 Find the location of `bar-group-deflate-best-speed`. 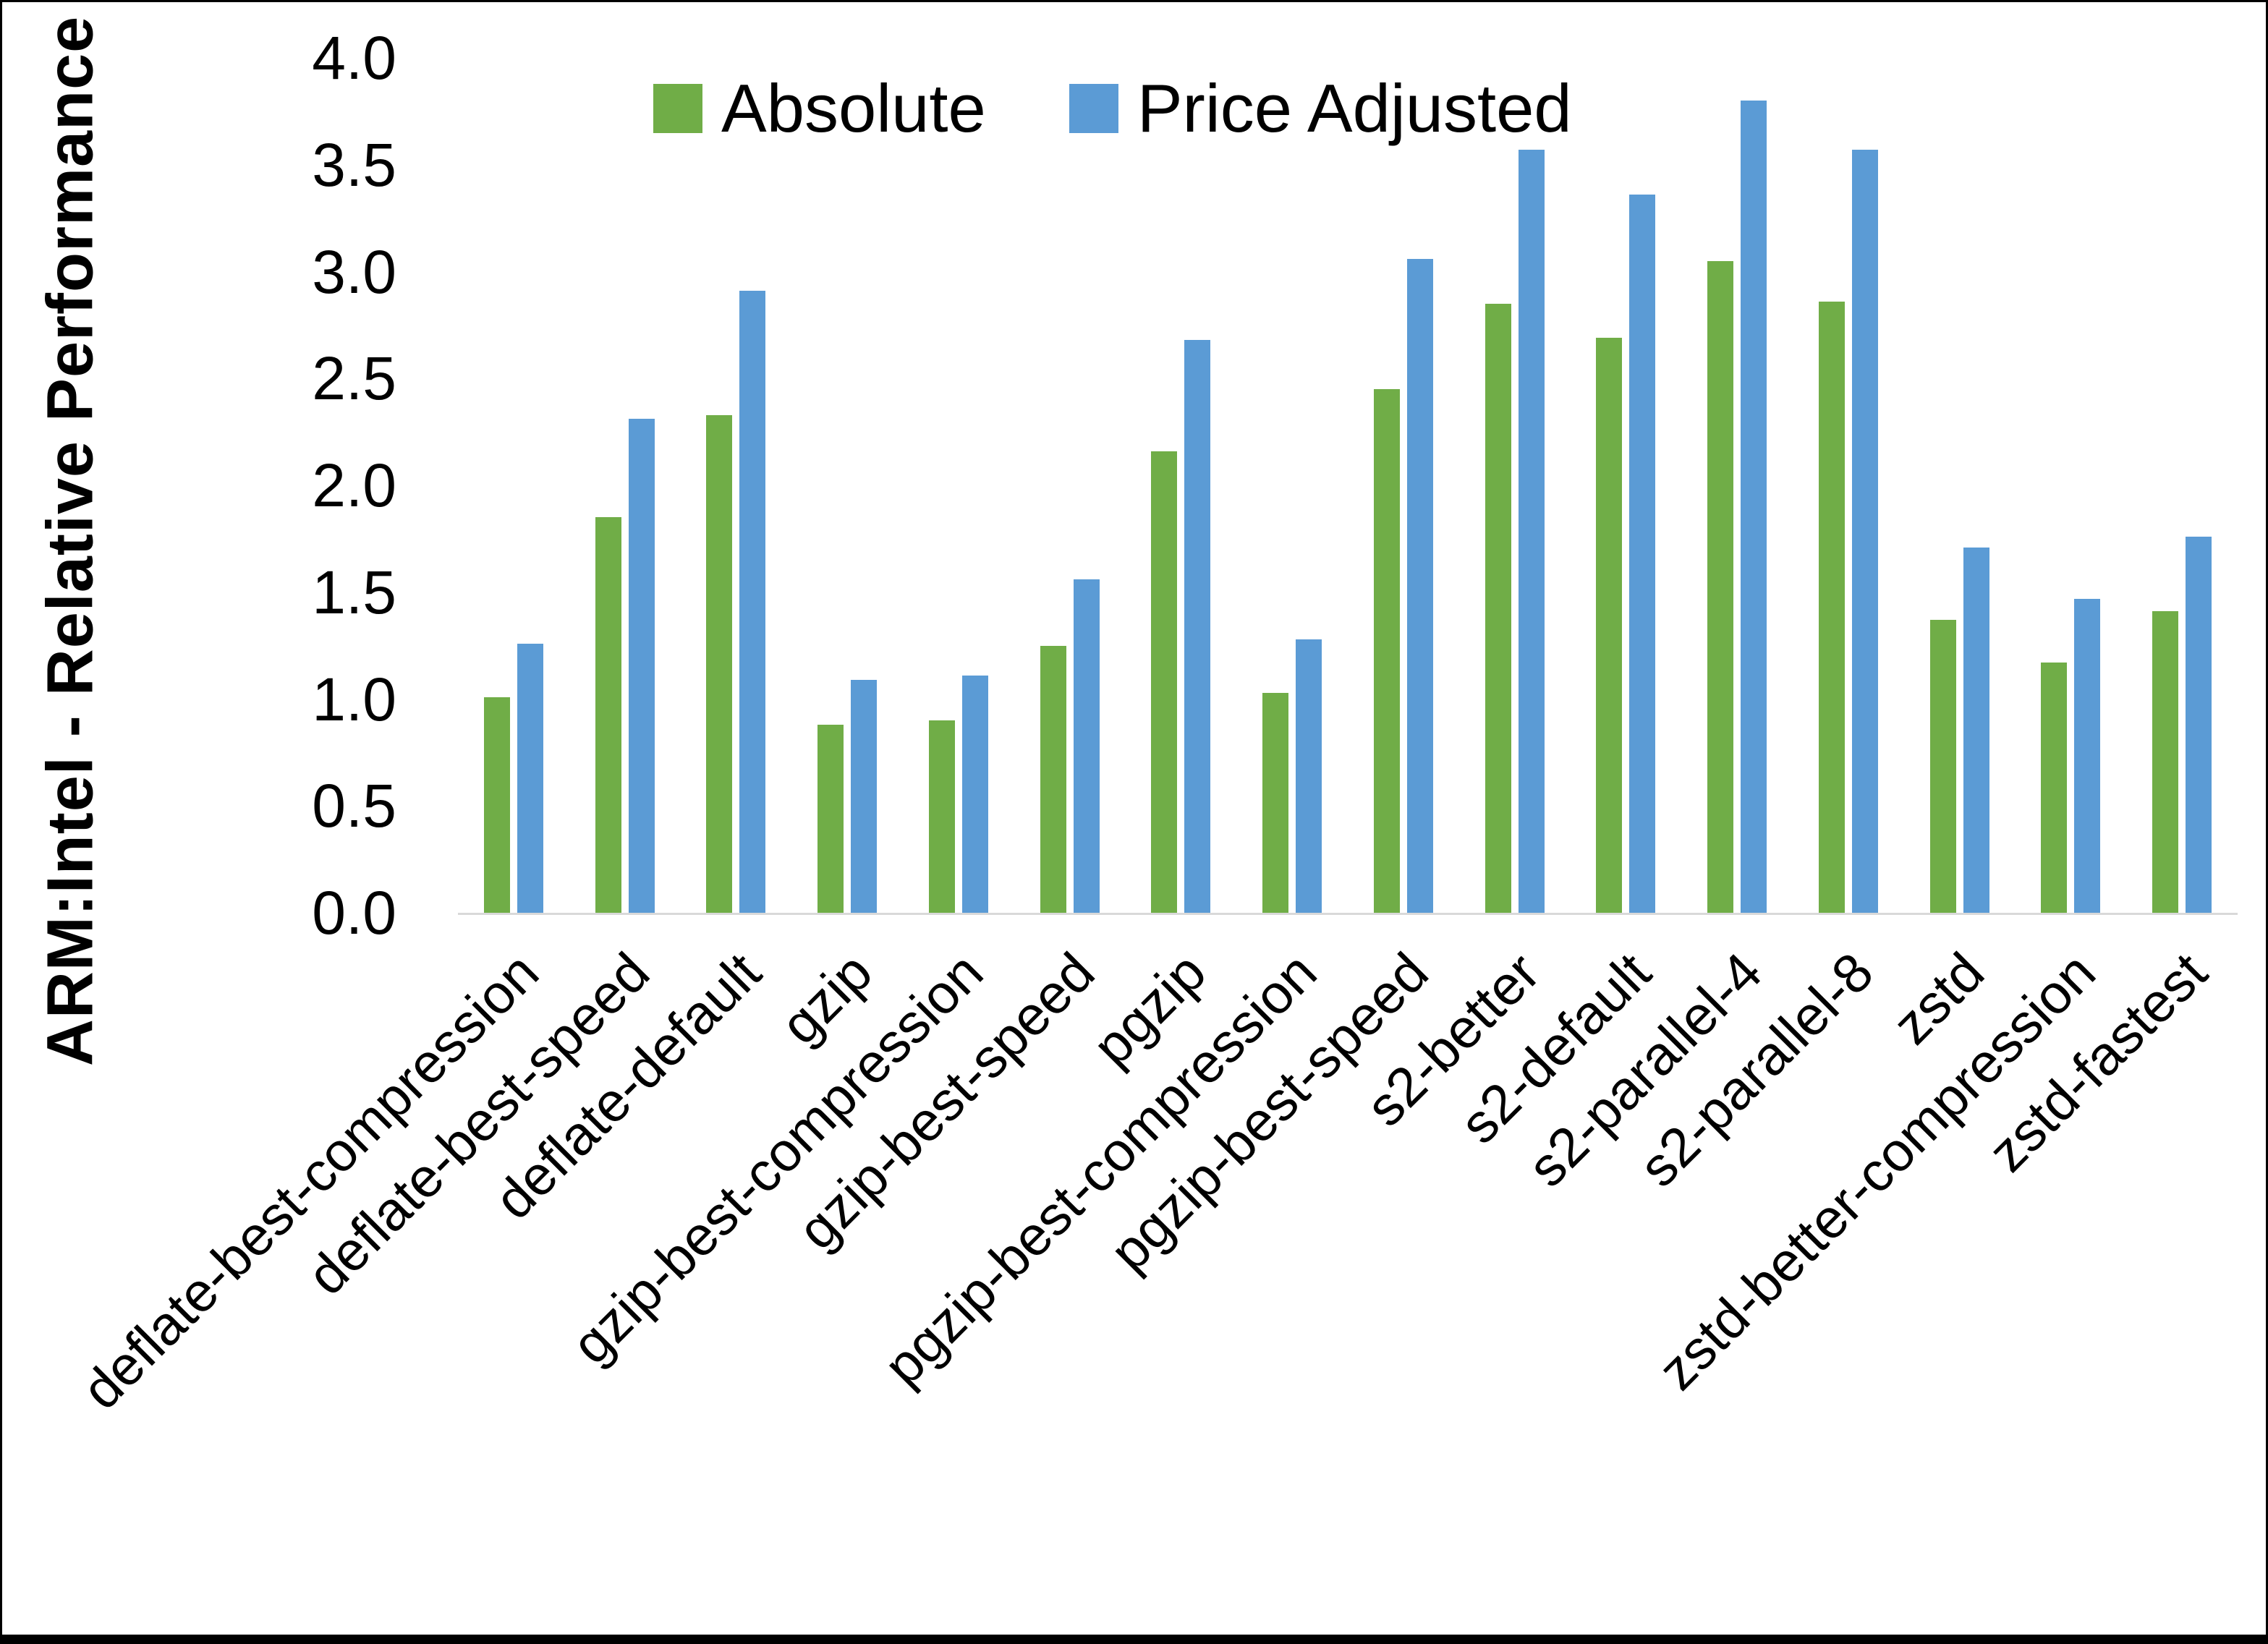

bar-group-deflate-best-speed is located at coordinates (625, 485).